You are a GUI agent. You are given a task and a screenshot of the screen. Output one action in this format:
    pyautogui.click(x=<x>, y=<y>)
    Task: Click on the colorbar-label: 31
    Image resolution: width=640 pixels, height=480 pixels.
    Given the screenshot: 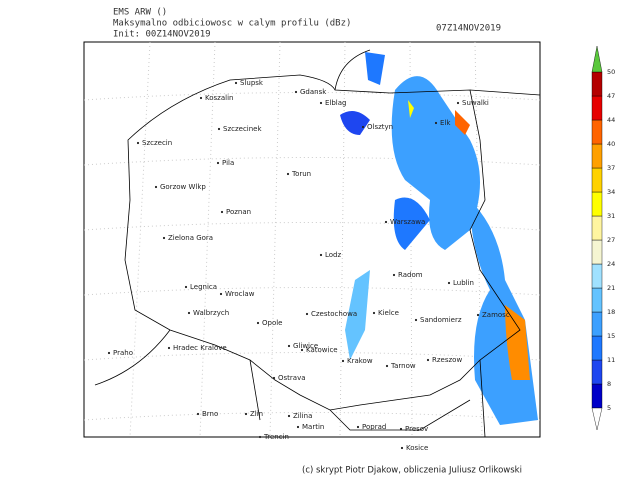 What is the action you would take?
    pyautogui.click(x=611, y=216)
    